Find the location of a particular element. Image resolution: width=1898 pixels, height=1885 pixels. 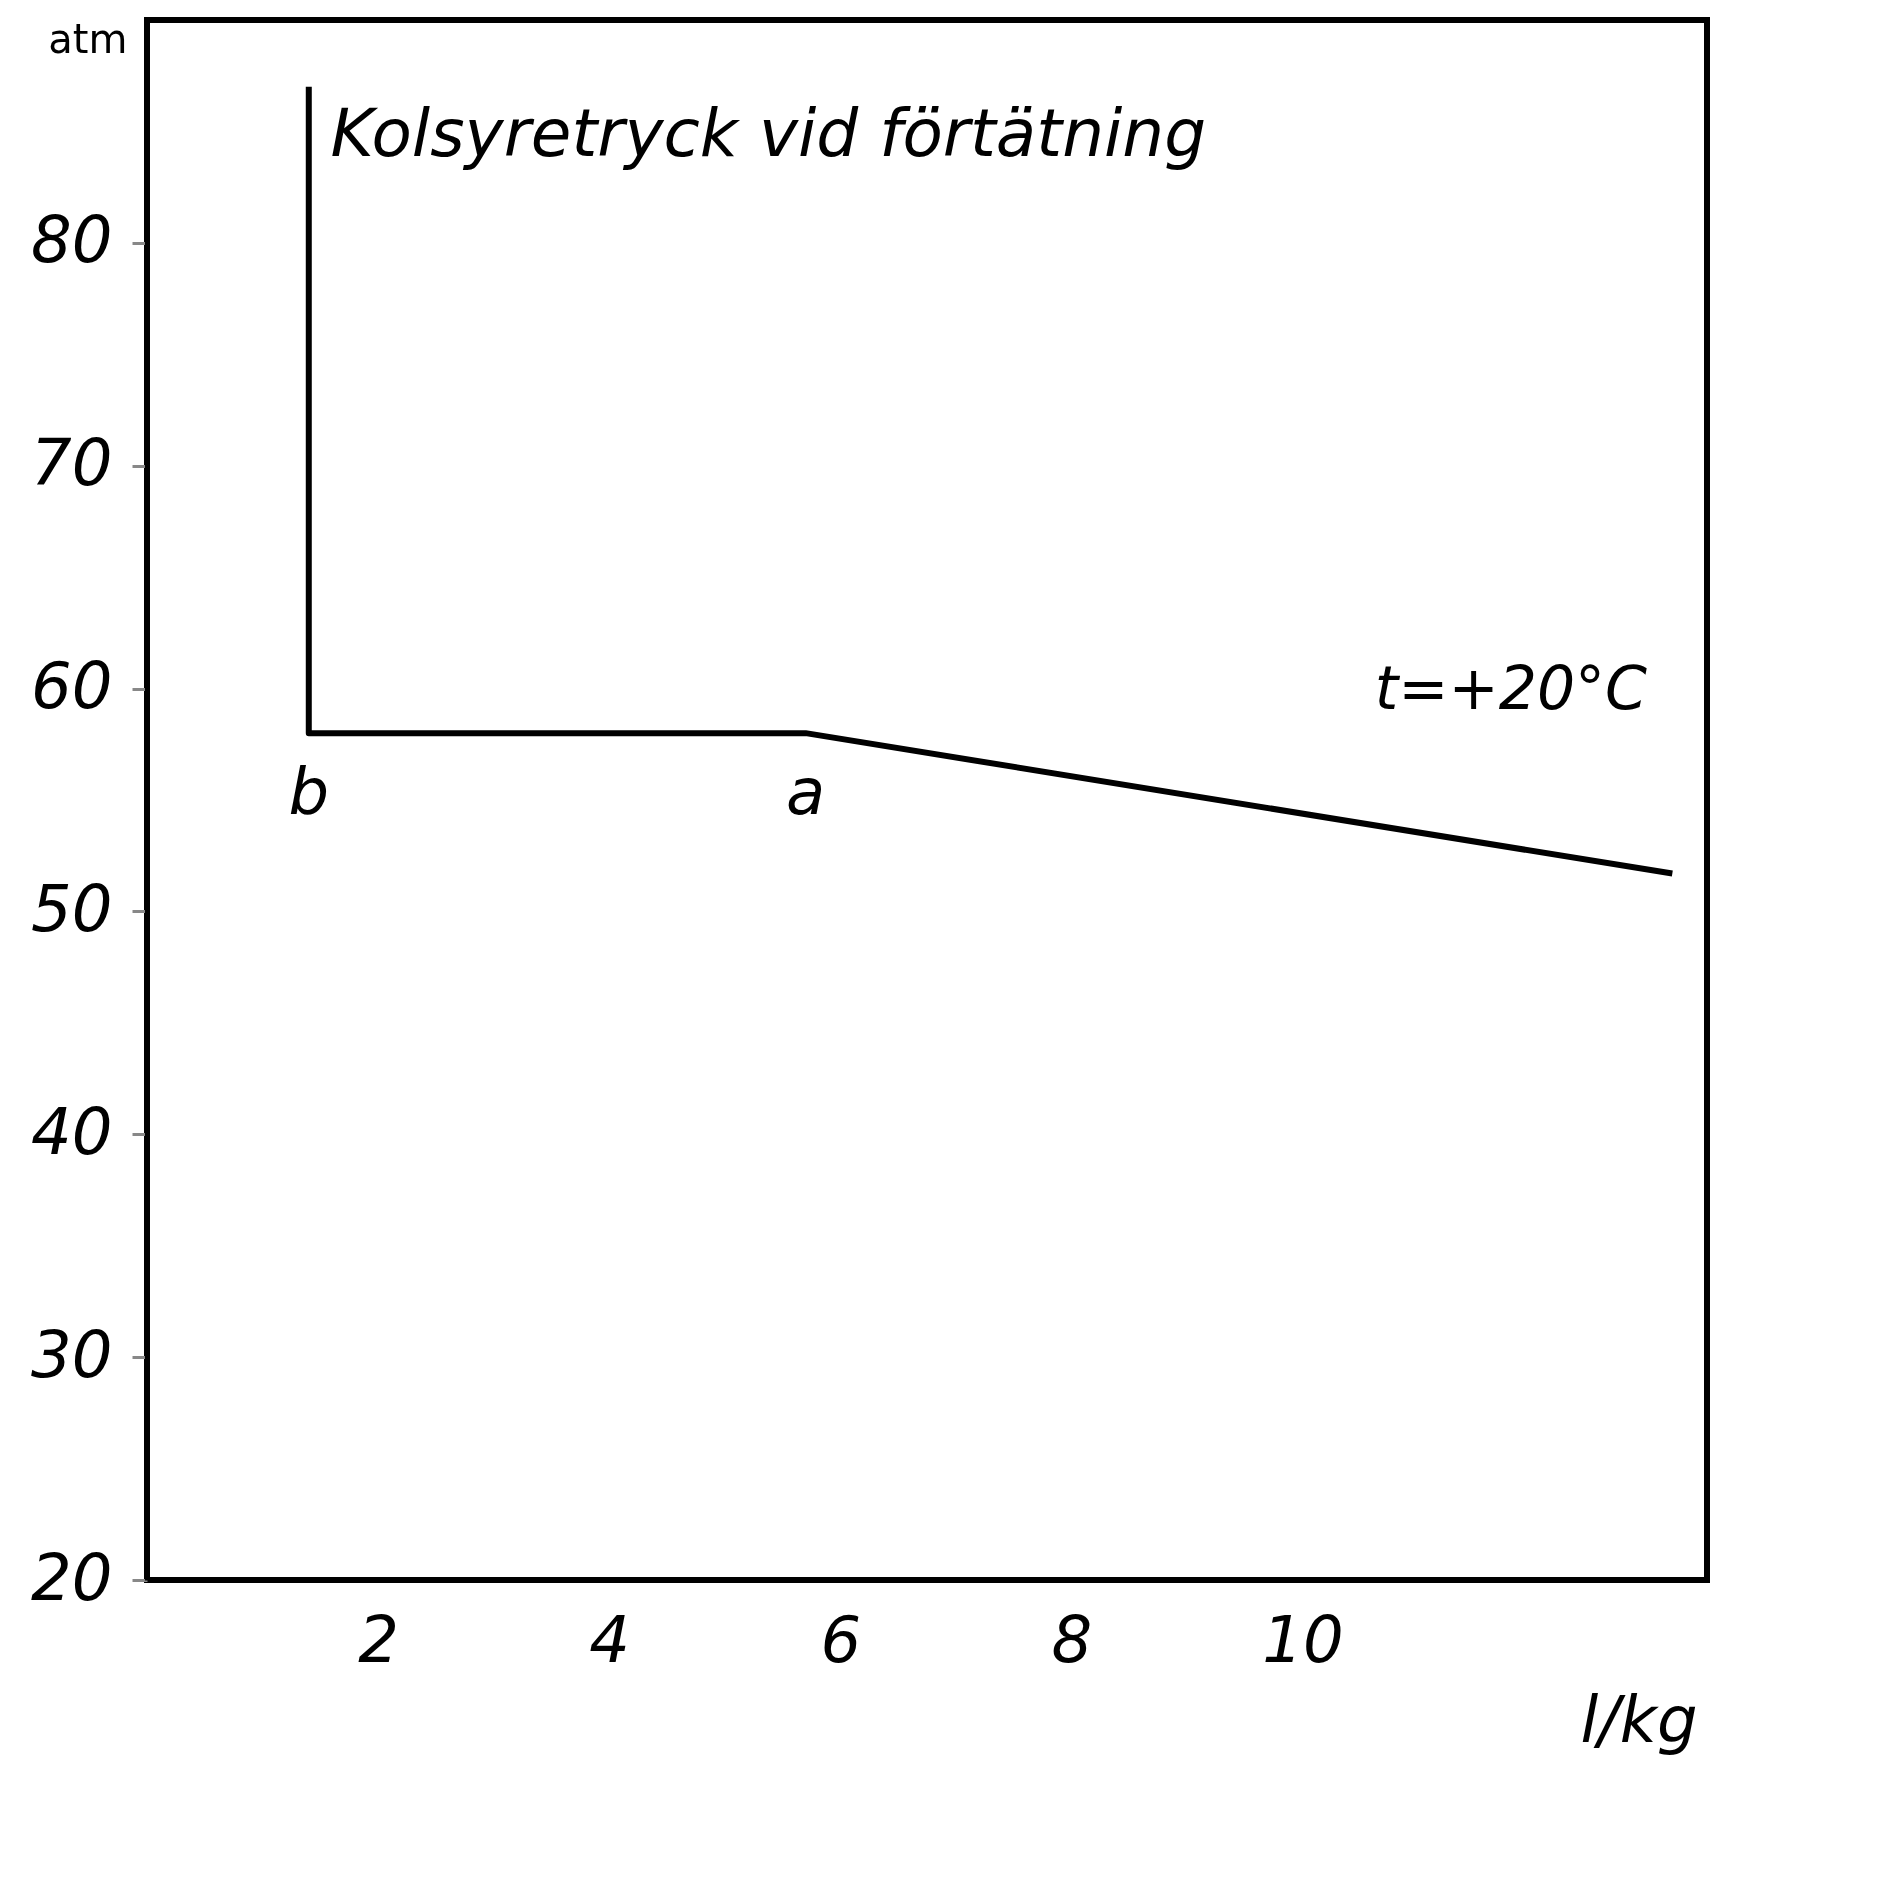

x-tick-label: 8 is located at coordinates (1072, 1639).